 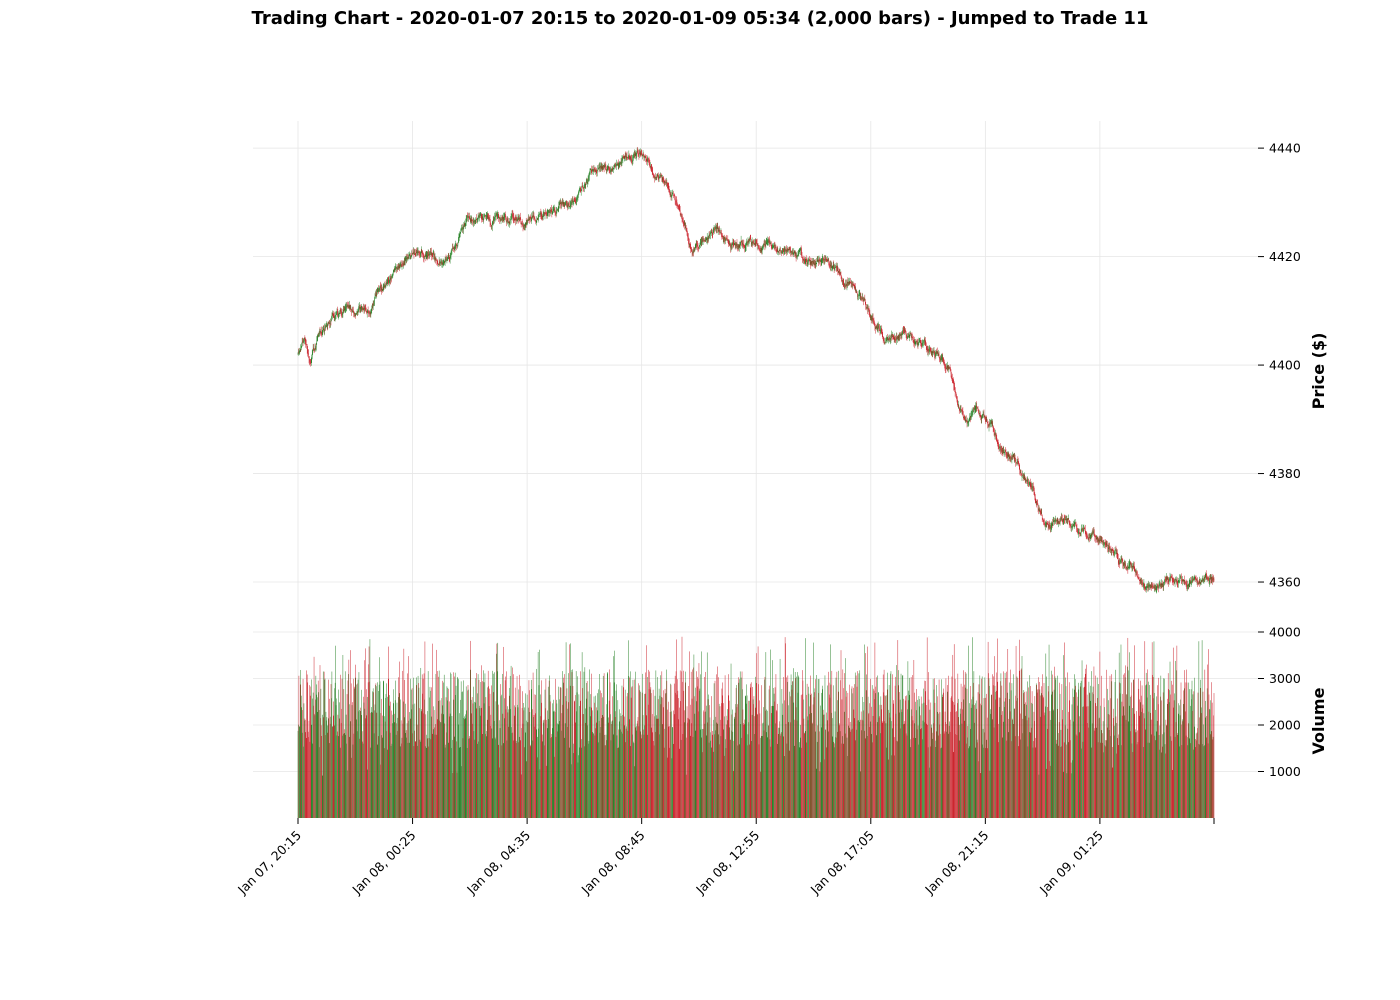 I want to click on volume-bars, so click(x=756, y=727).